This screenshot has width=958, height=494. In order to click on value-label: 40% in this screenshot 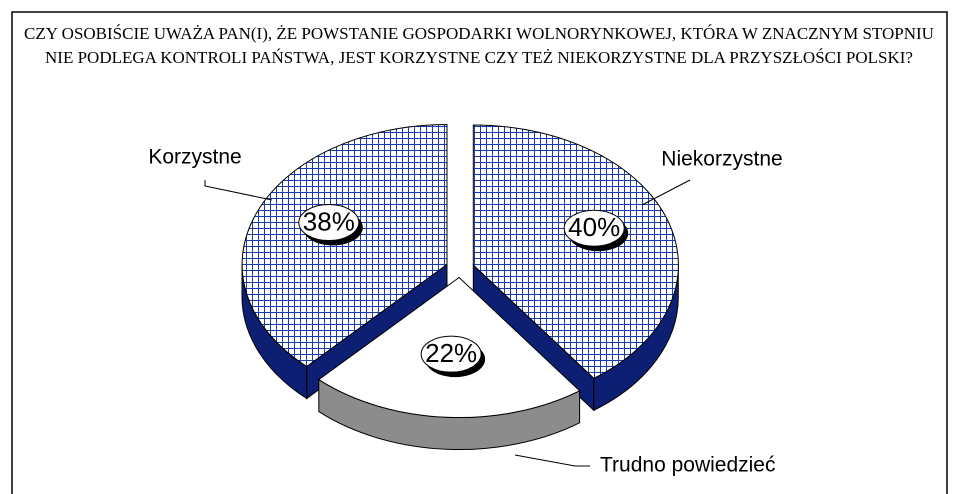, I will do `click(594, 227)`.